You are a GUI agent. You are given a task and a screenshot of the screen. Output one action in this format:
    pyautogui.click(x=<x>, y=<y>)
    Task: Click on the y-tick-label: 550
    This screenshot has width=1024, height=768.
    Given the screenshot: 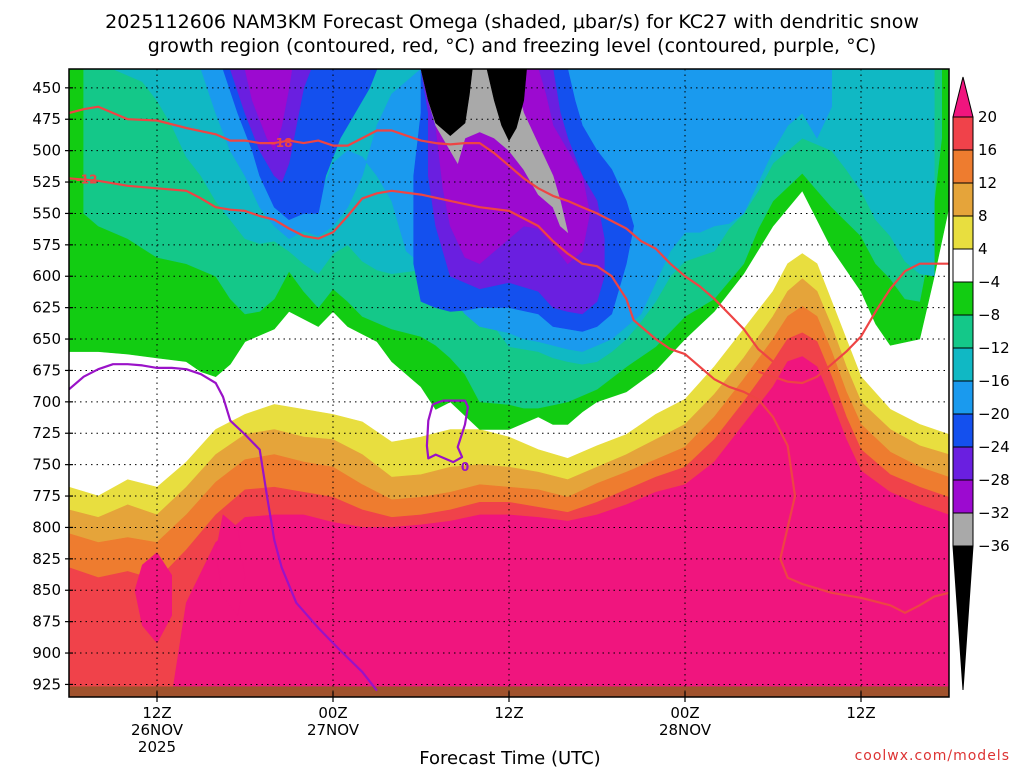 What is the action you would take?
    pyautogui.click(x=46, y=213)
    